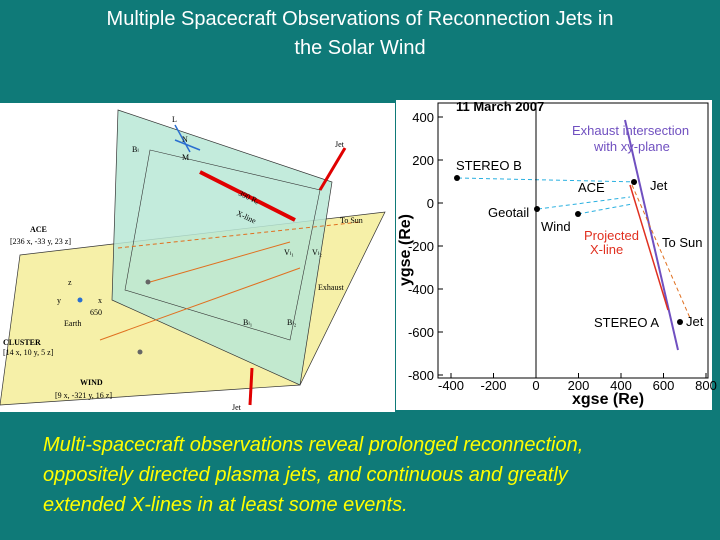  What do you see at coordinates (423, 117) in the screenshot?
I see `y-tick-label: 400` at bounding box center [423, 117].